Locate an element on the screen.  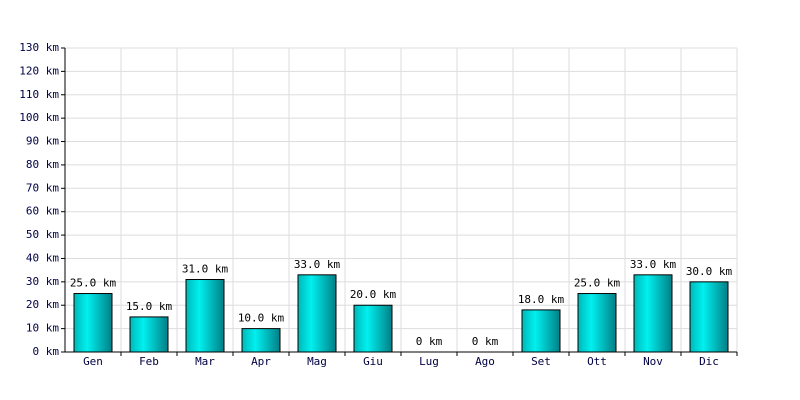
value-label: 10.0 km is located at coordinates (261, 318).